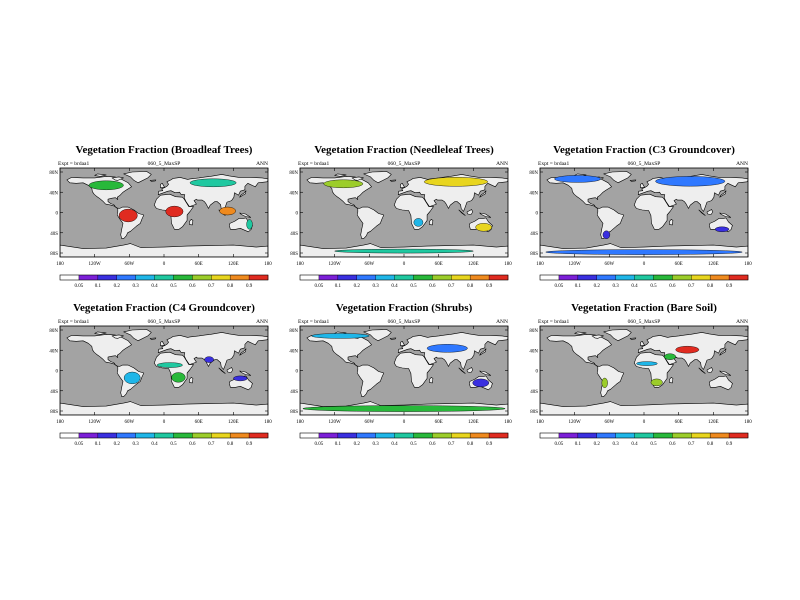 This screenshot has height=600, width=800. What do you see at coordinates (164, 150) in the screenshot?
I see `chart-title: Vegetation Fraction (Broadleaf Trees)` at bounding box center [164, 150].